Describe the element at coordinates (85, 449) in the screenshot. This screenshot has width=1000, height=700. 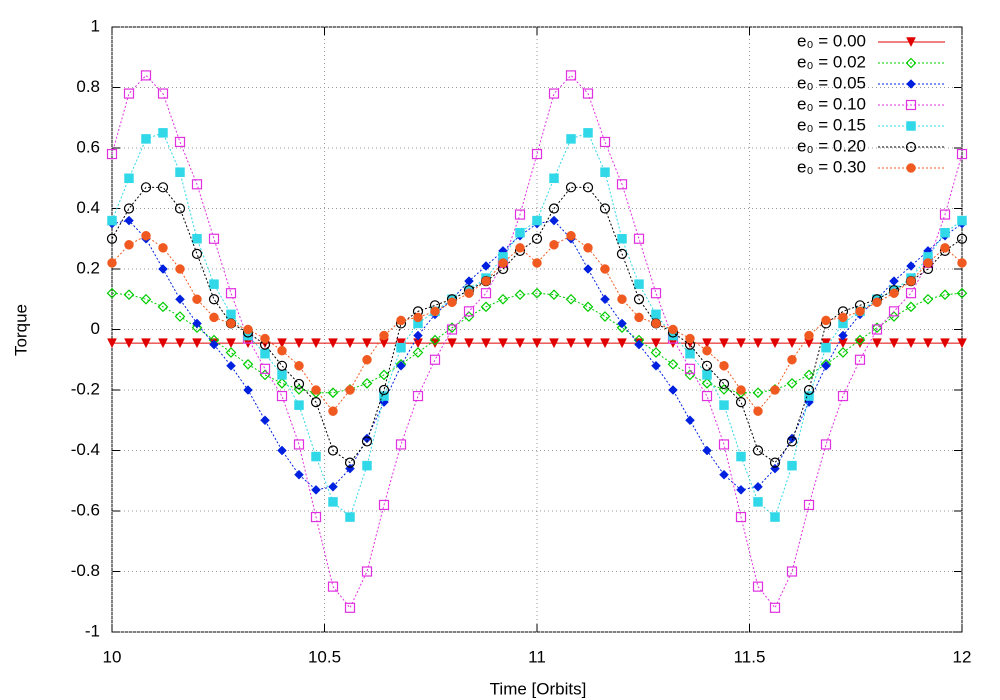
I see `y-tick-label: -0.4` at that location.